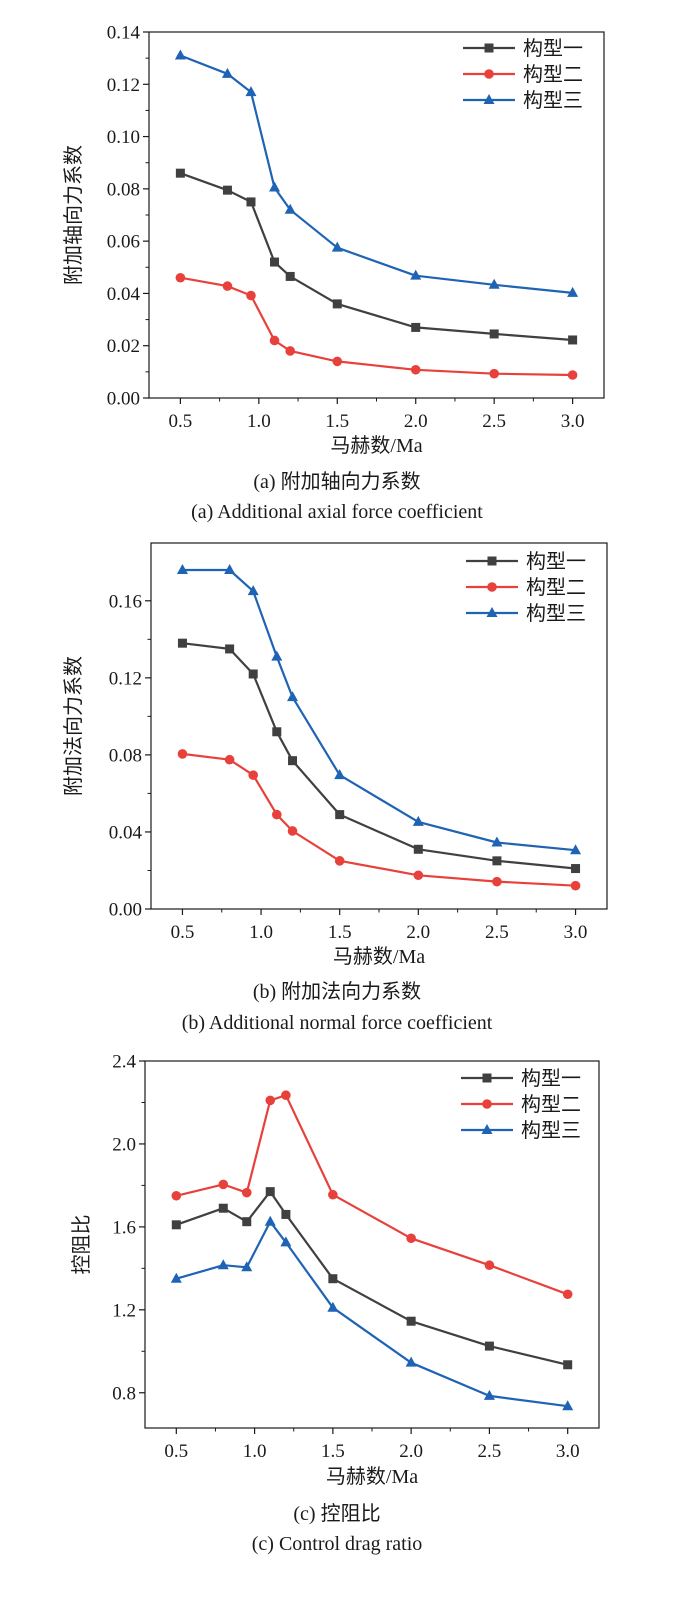 Image resolution: width=674 pixels, height=1621 pixels. Describe the element at coordinates (521, 1130) in the screenshot. I see `legend-item-3: 构型三` at that location.